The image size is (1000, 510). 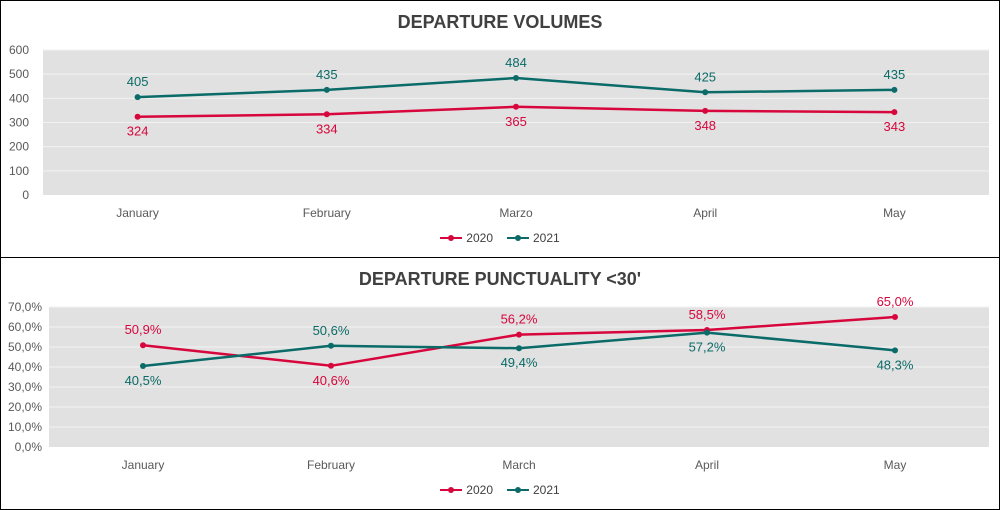 What do you see at coordinates (19, 74) in the screenshot?
I see `y-tick-label: 500` at bounding box center [19, 74].